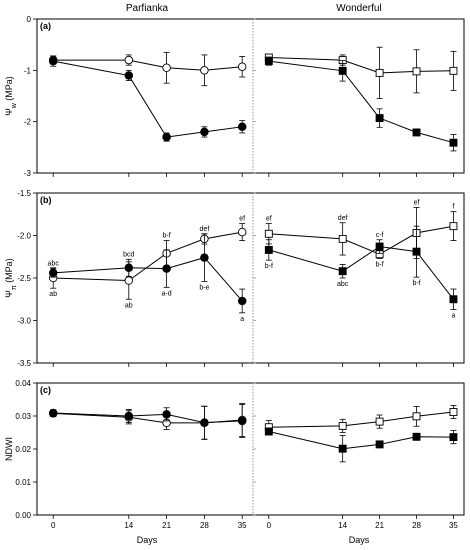 This screenshot has width=470, height=550. I want to click on y-tick-label: -2.0, so click(24, 236).